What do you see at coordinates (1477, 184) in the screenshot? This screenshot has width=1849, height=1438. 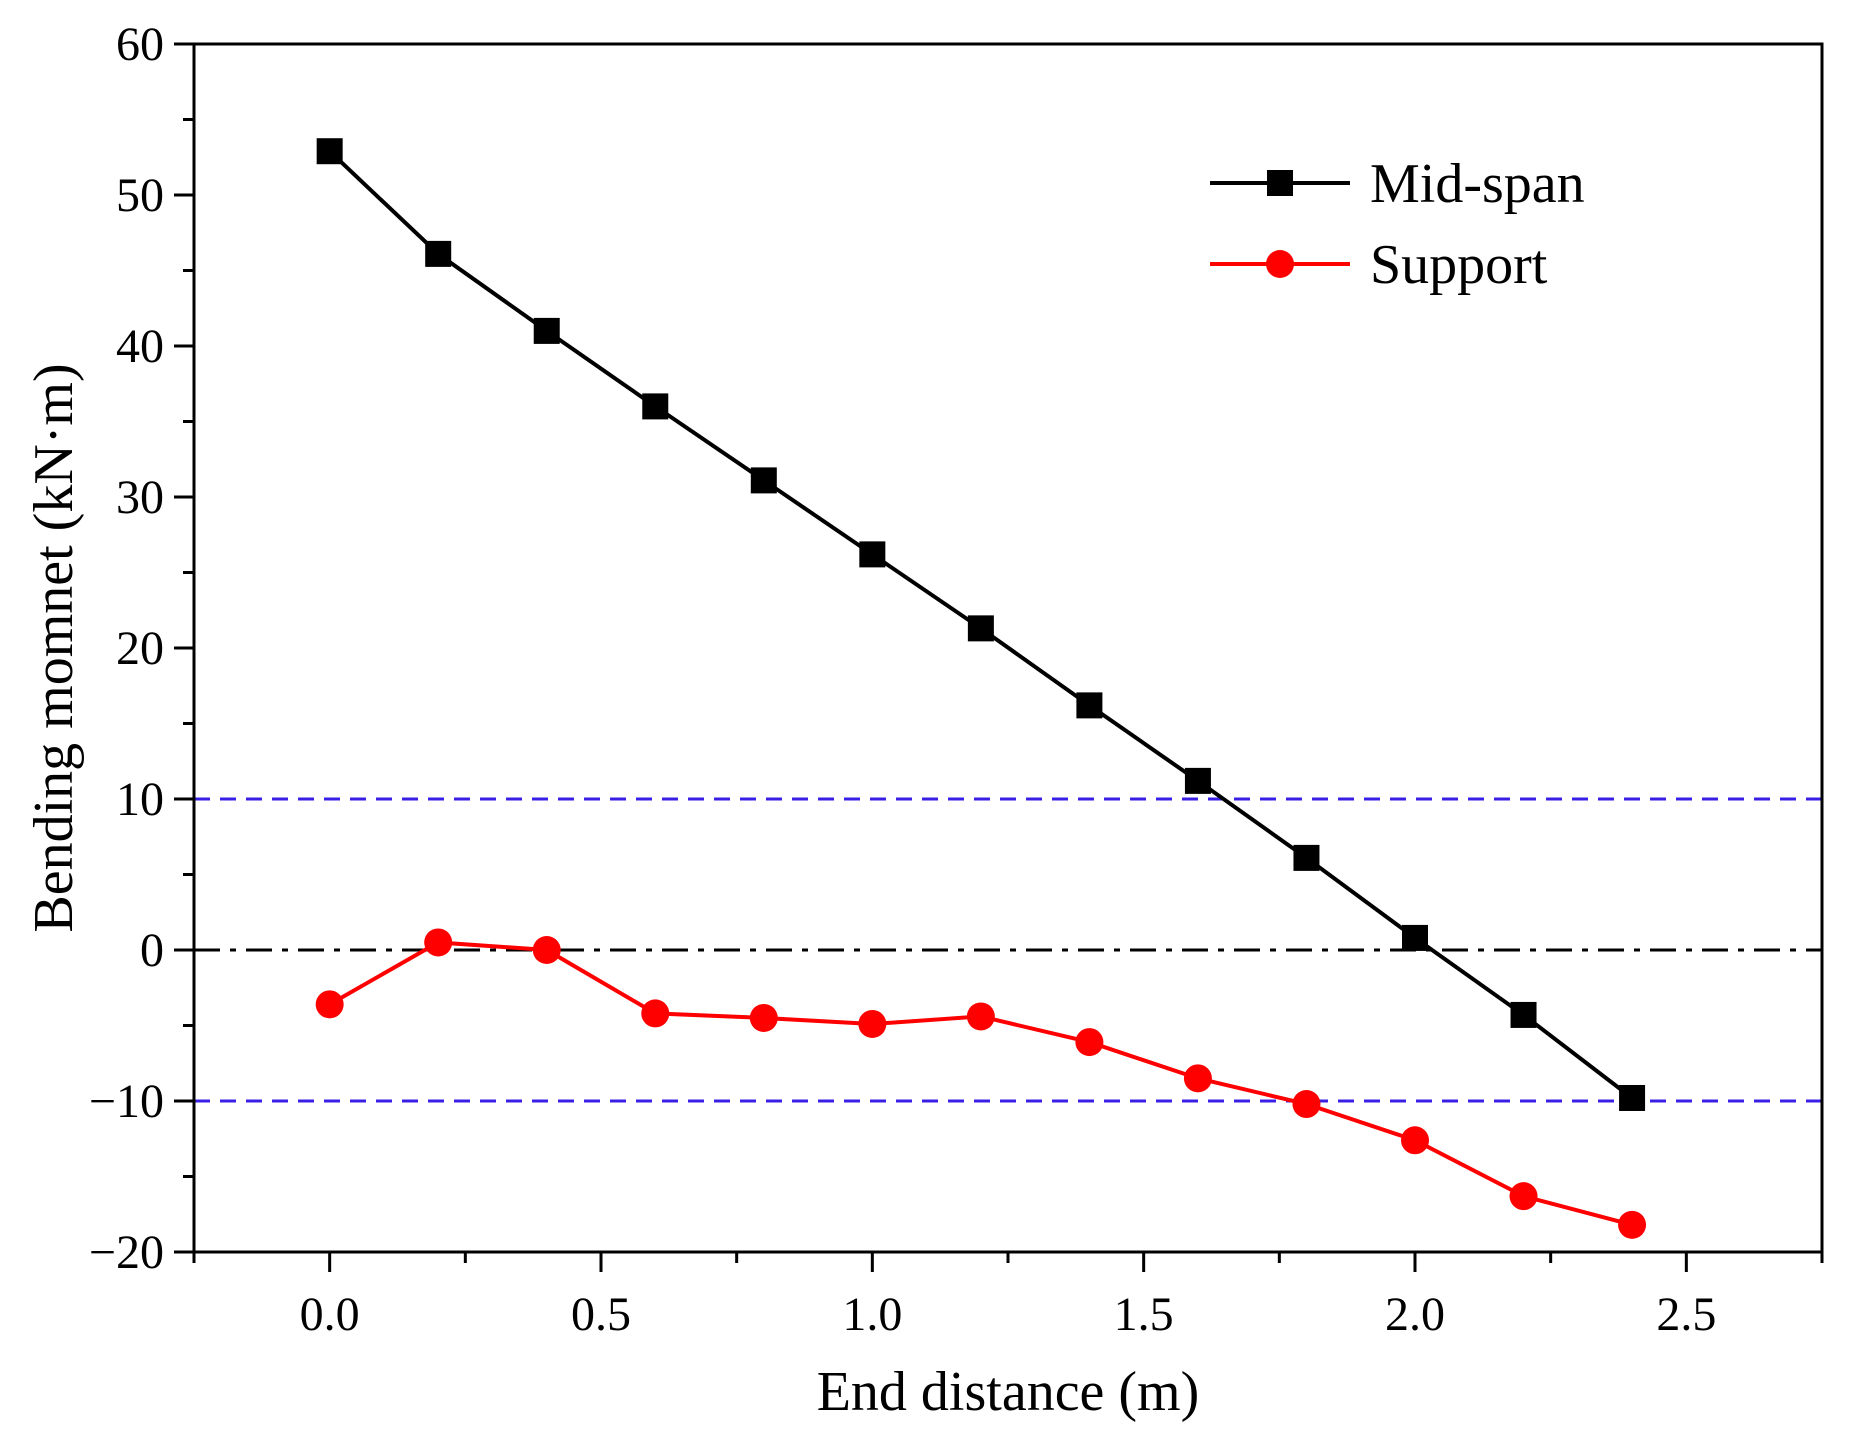 I see `legend-label-mid-span: Mid-span` at bounding box center [1477, 184].